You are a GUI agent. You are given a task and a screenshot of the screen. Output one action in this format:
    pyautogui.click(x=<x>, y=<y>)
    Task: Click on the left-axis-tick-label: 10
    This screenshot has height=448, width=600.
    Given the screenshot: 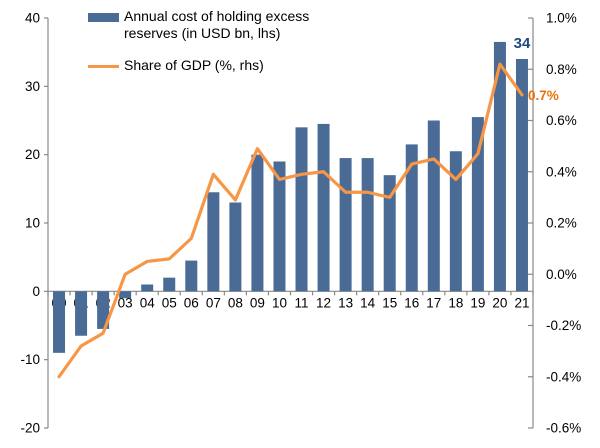 What is the action you would take?
    pyautogui.click(x=32, y=223)
    